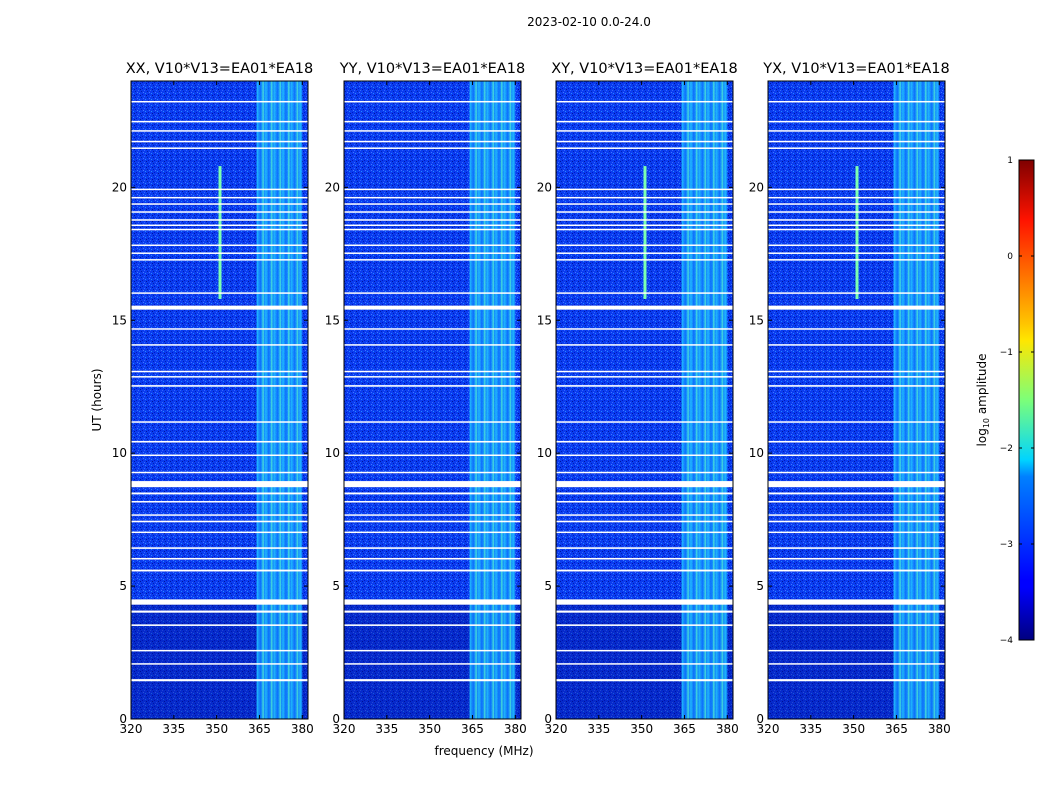 The height and width of the screenshot is (800, 1050). I want to click on x-tick-label: 320, so click(131, 729).